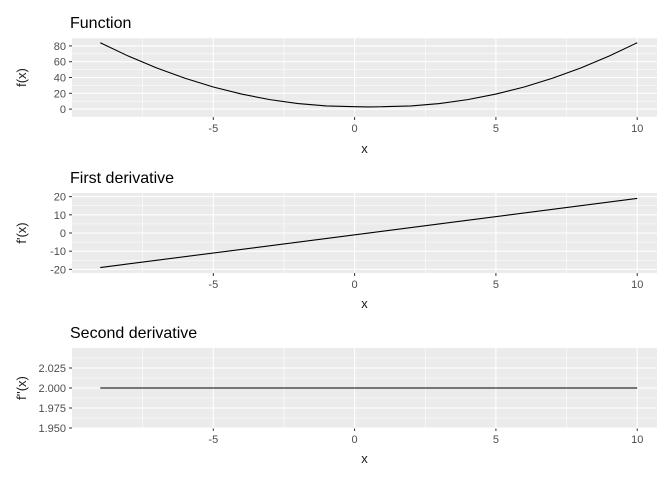 Image resolution: width=672 pixels, height=480 pixels. I want to click on y-tick-label: -20, so click(58, 270).